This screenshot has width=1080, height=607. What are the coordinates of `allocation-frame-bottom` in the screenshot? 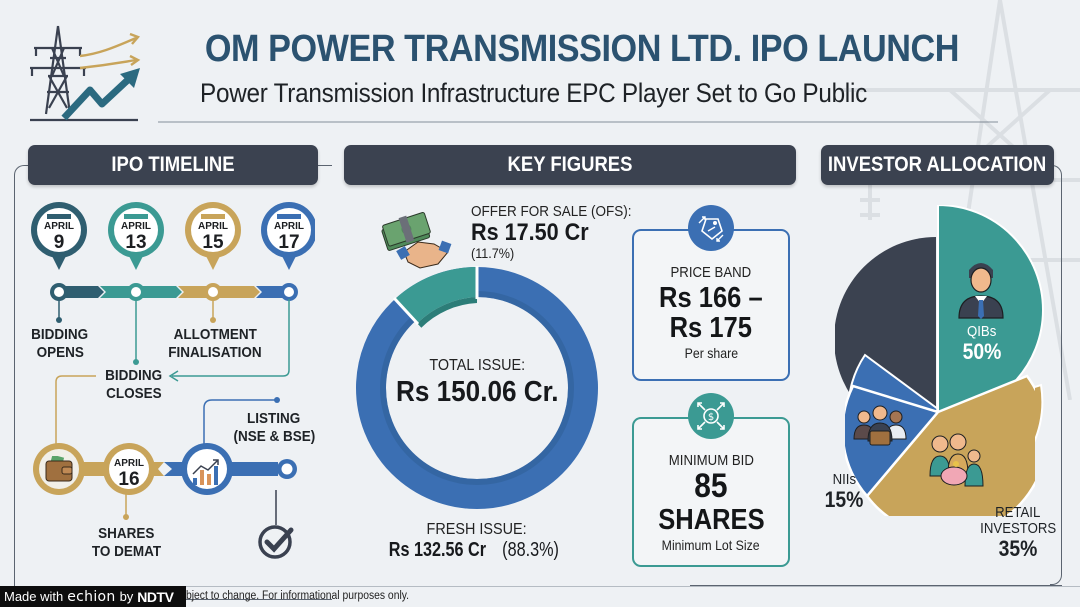 It's located at (876, 586).